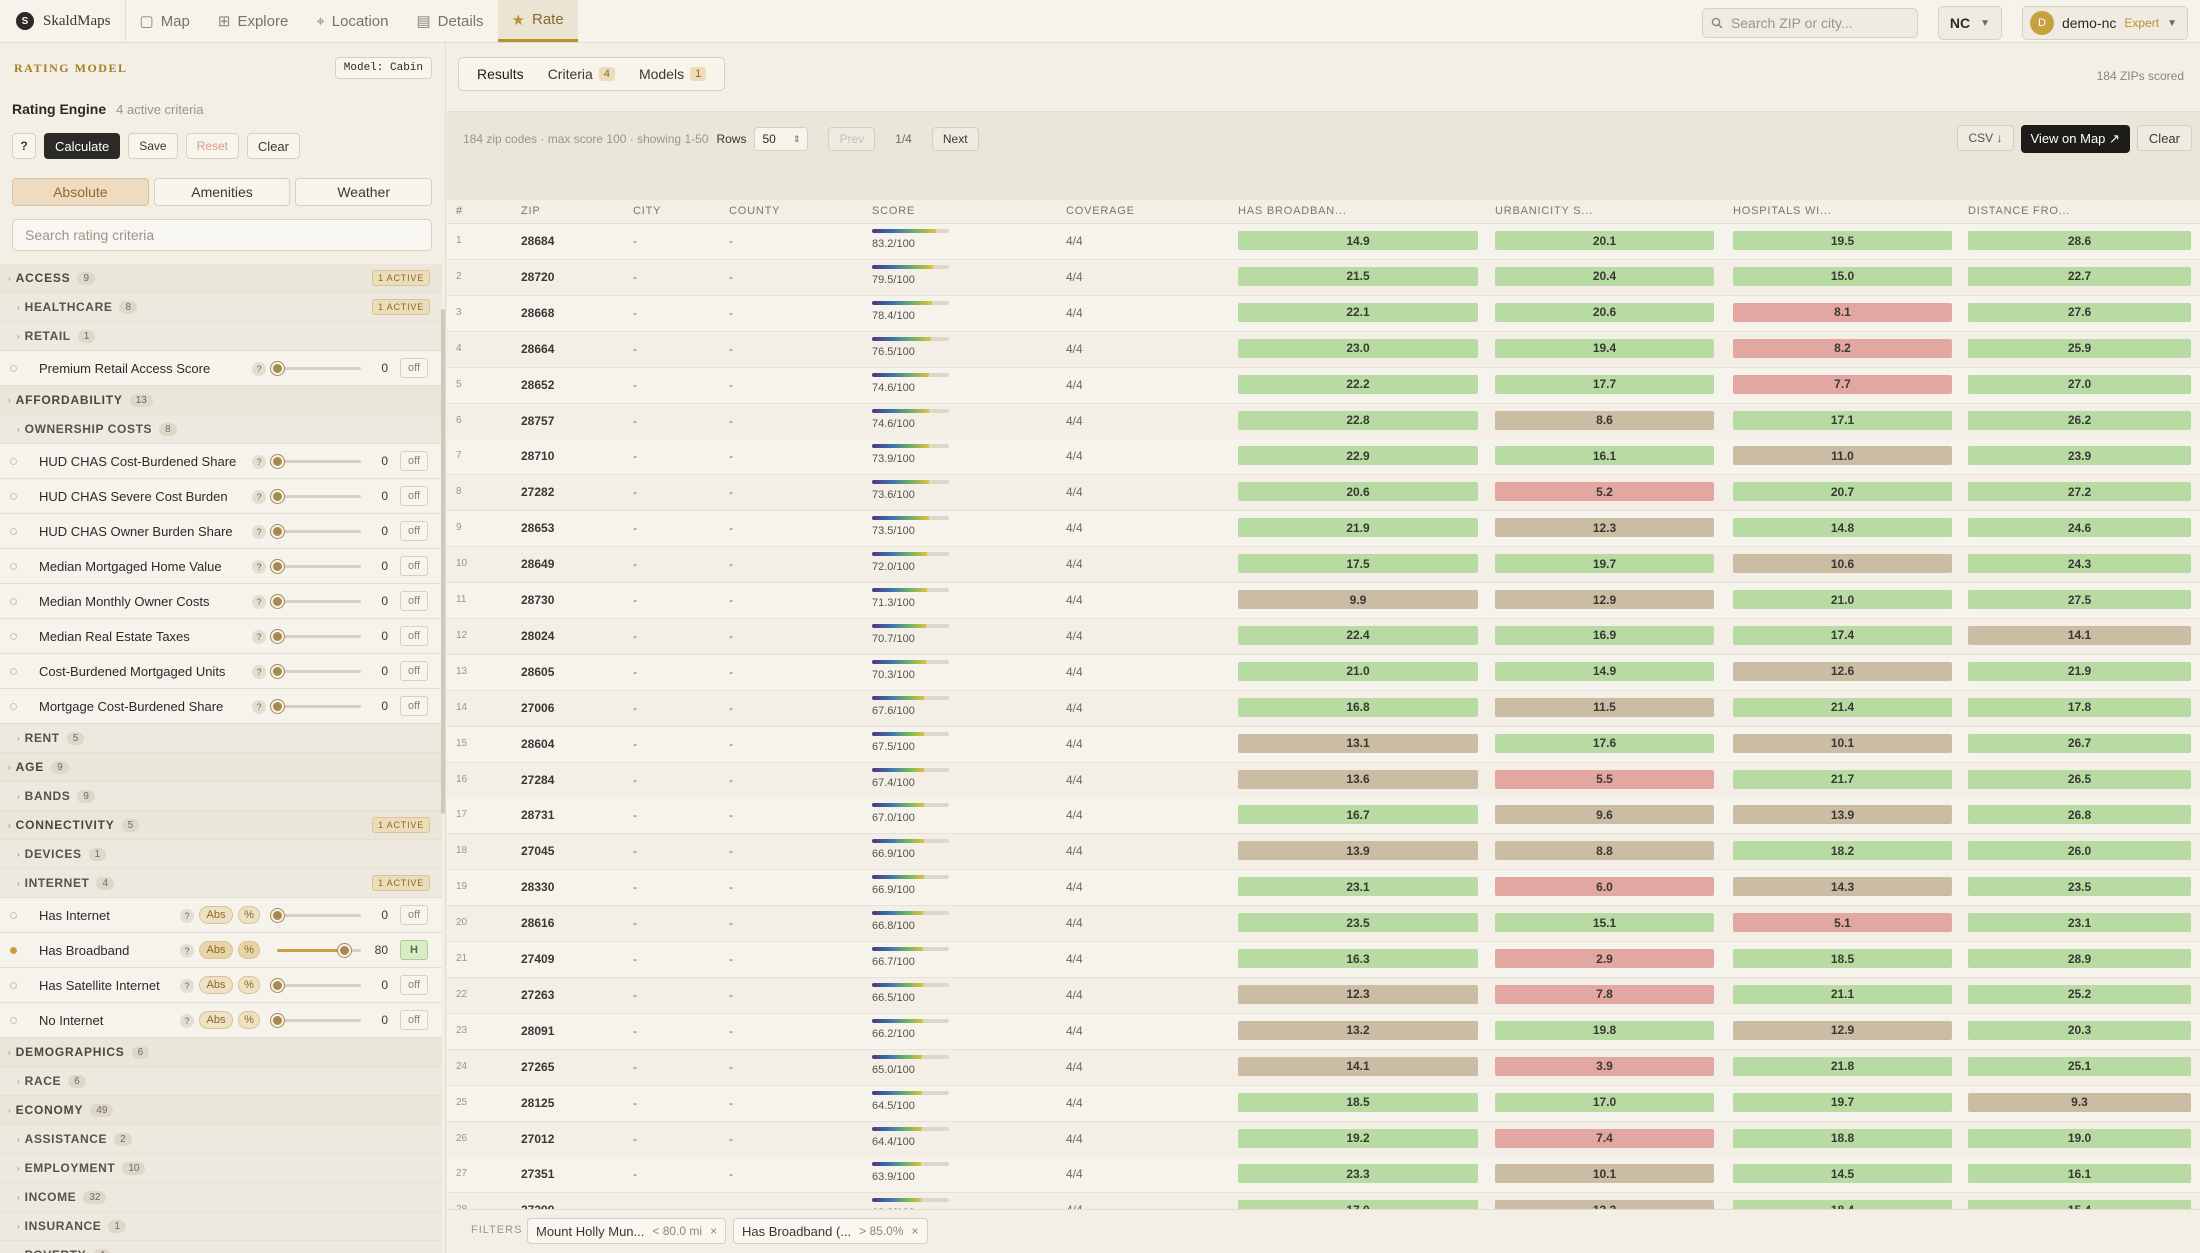  I want to click on zip-cell: 28664, so click(538, 348).